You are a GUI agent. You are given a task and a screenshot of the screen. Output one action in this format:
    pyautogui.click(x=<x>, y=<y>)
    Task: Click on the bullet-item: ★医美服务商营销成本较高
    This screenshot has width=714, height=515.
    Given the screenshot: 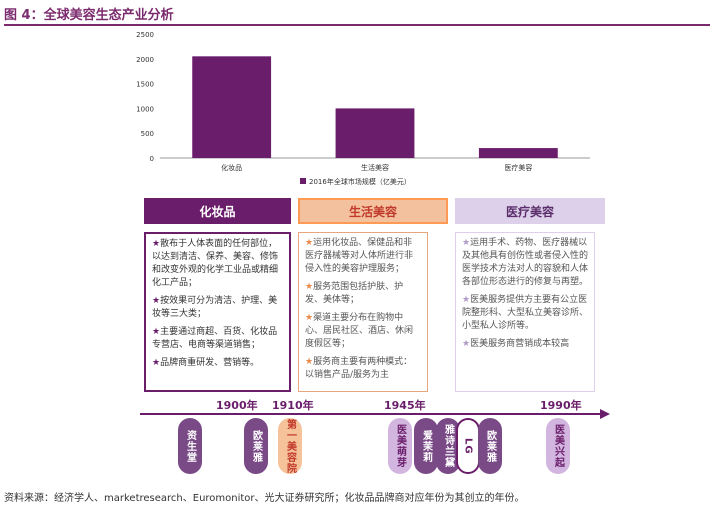 What is the action you would take?
    pyautogui.click(x=525, y=344)
    